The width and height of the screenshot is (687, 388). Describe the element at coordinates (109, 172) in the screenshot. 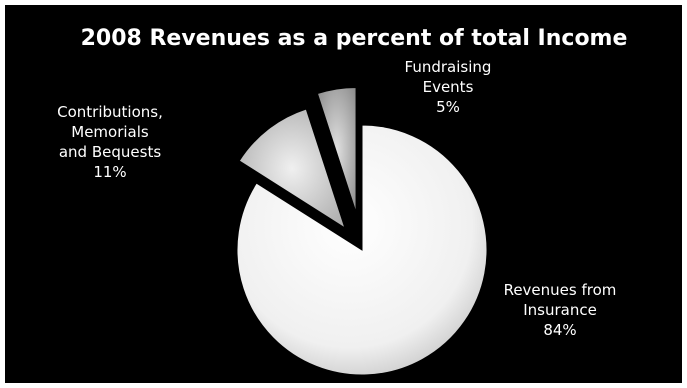

I see `slice-label-line: 11%` at that location.